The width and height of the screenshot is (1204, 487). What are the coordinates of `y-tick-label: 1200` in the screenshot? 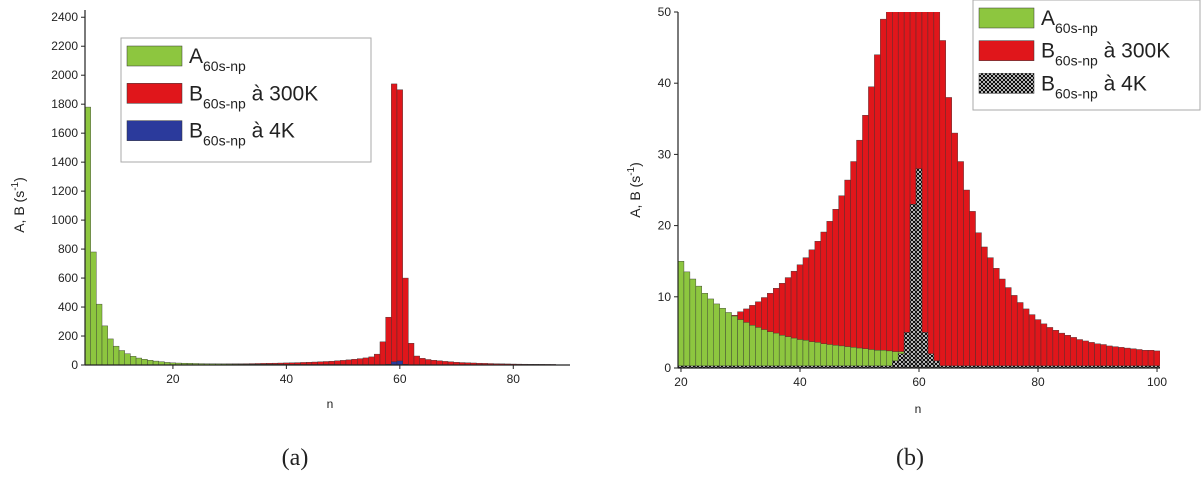 It's located at (64, 191).